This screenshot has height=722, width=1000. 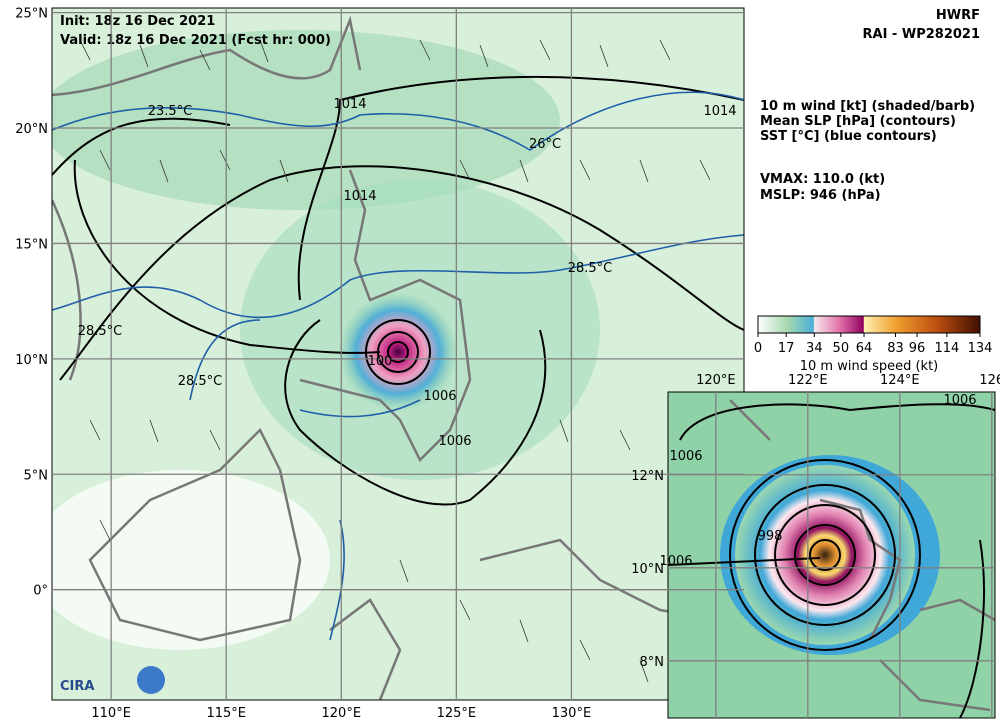 I want to click on colorbar-tick-label: 96, so click(x=917, y=348).